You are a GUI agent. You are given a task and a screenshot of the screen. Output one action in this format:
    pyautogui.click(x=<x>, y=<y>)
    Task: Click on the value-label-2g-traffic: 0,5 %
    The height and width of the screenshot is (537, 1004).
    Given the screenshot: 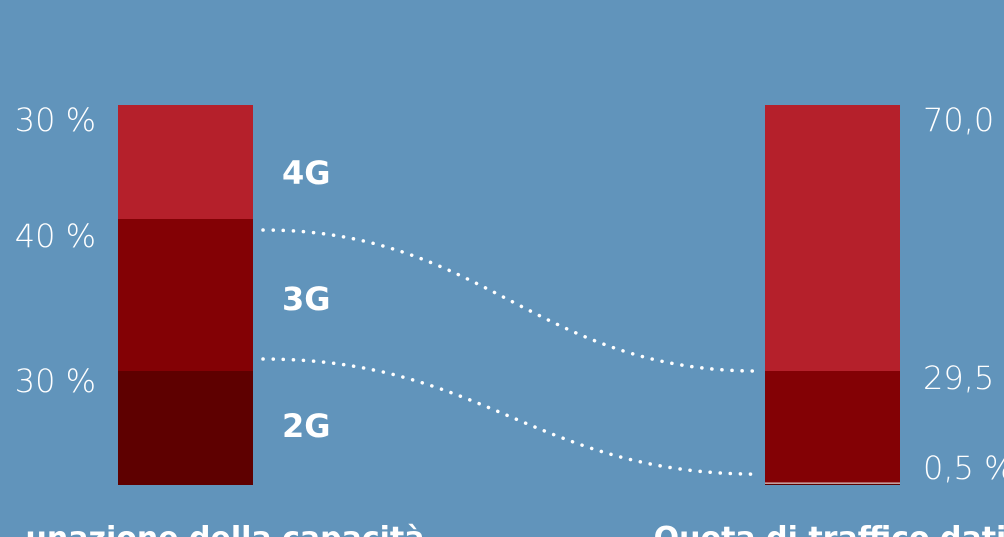 What is the action you would take?
    pyautogui.click(x=963, y=468)
    